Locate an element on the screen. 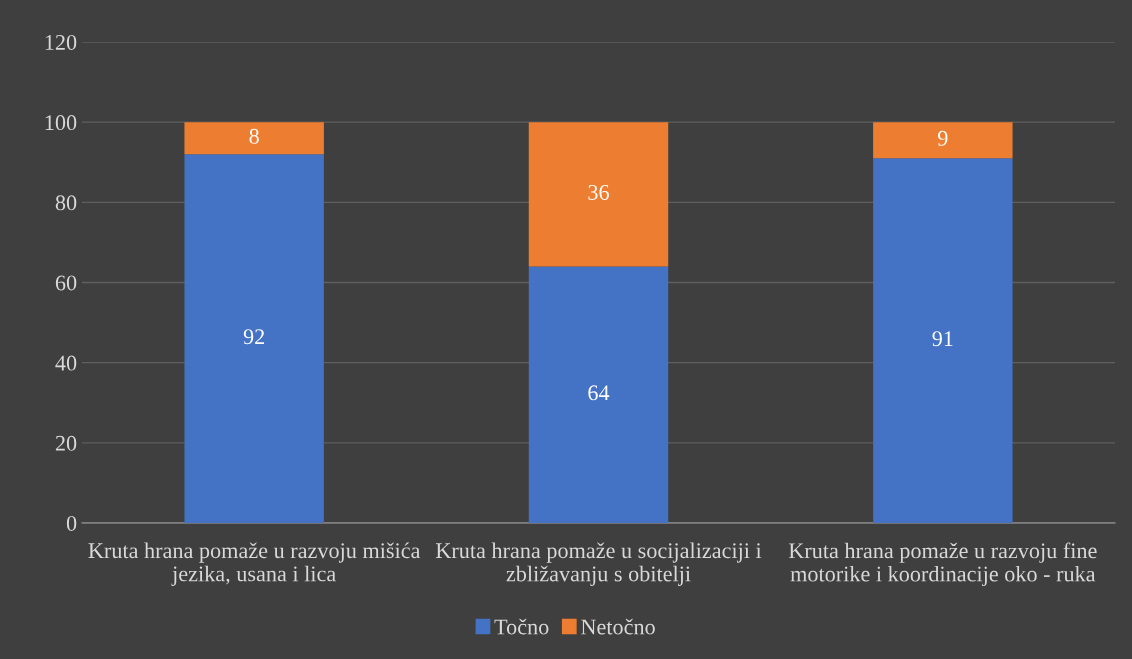 The height and width of the screenshot is (659, 1132). y-tick-label: 20 is located at coordinates (66, 443).